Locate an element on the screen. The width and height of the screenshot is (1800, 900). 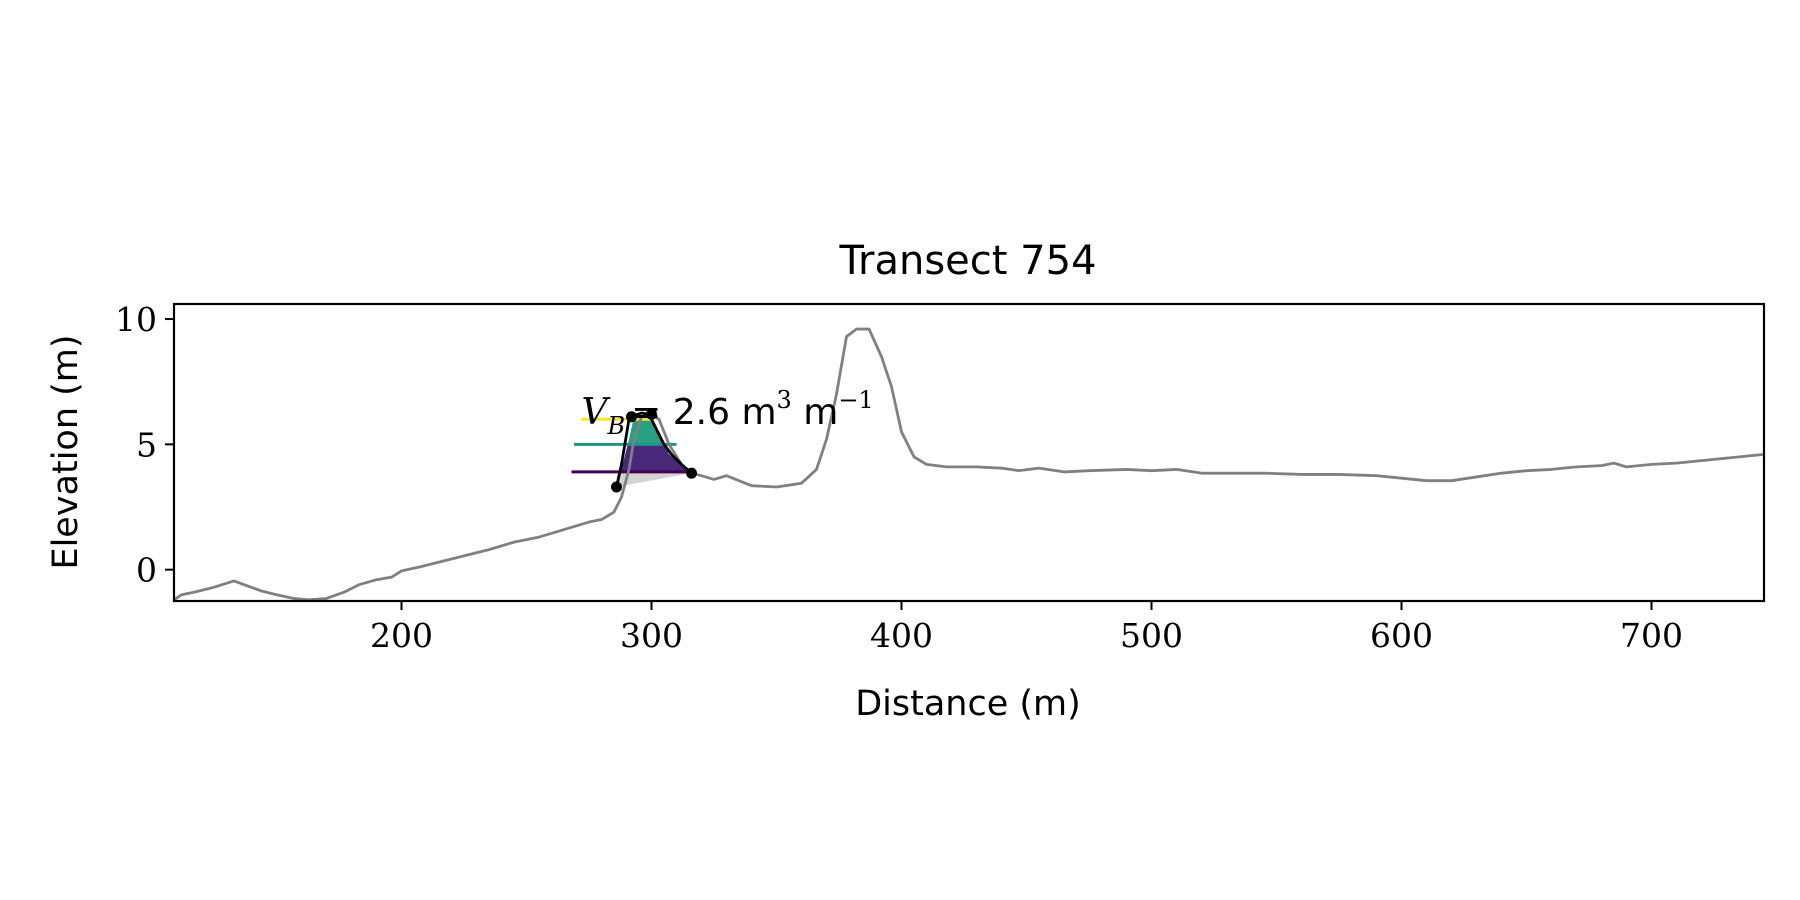
chart-title: Transect 754 is located at coordinates (967, 261).